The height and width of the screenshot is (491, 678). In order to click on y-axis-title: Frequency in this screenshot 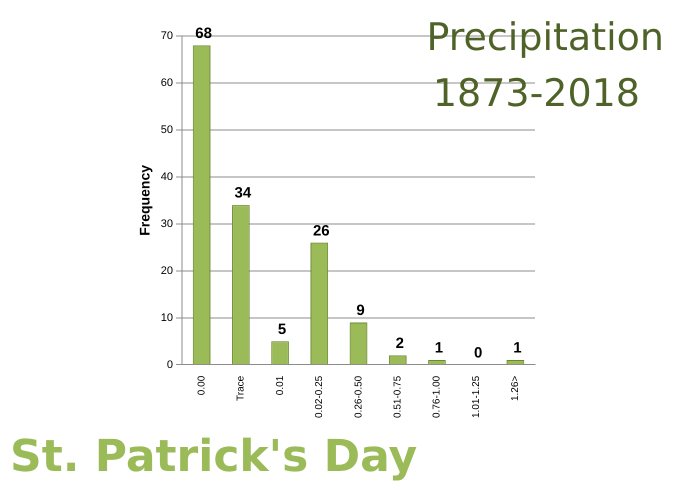, I will do `click(144, 200)`.